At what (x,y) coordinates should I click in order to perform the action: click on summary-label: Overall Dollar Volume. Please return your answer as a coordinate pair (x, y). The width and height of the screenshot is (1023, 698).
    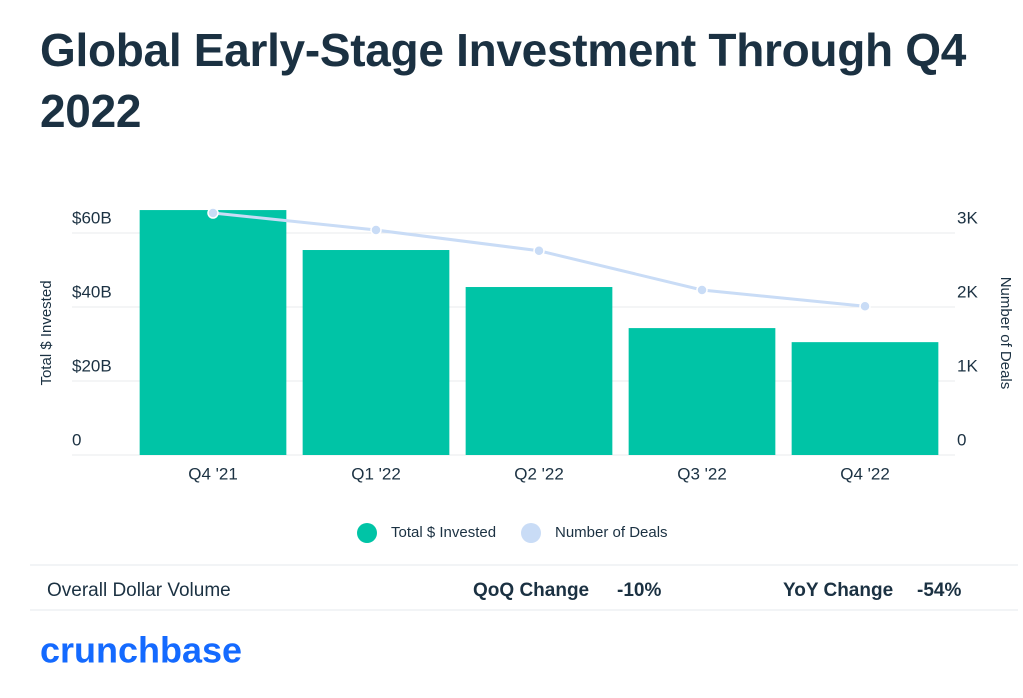
    Looking at the image, I should click on (139, 590).